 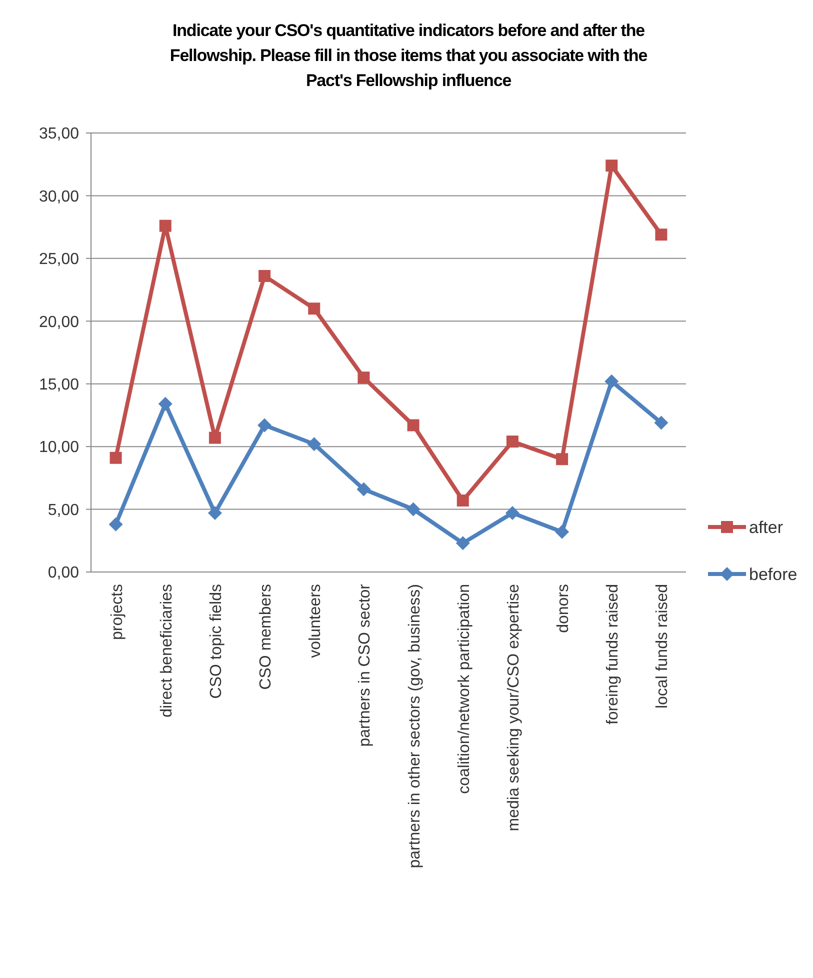 I want to click on y-tick-label: 20,00, so click(x=59, y=322).